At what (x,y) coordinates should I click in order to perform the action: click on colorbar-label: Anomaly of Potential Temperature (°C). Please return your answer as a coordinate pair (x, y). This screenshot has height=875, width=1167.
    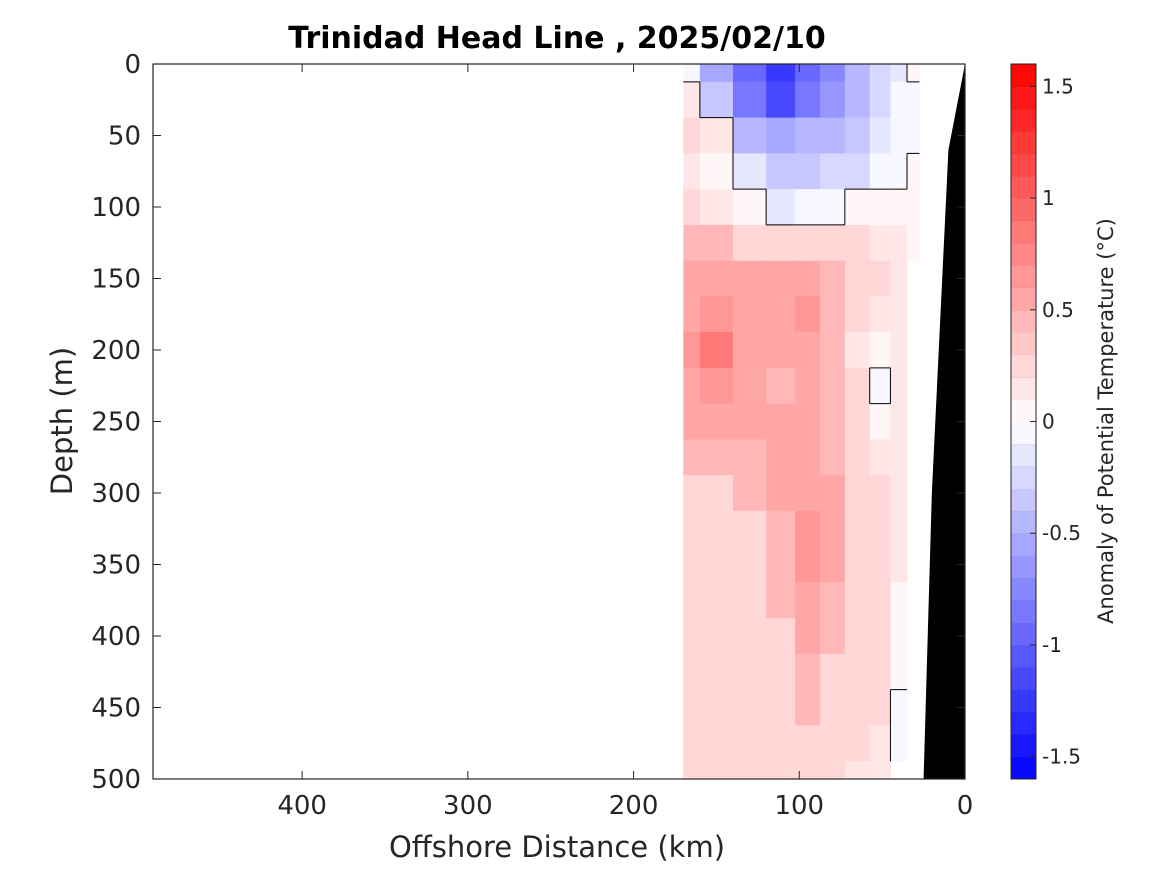
    Looking at the image, I should click on (1106, 421).